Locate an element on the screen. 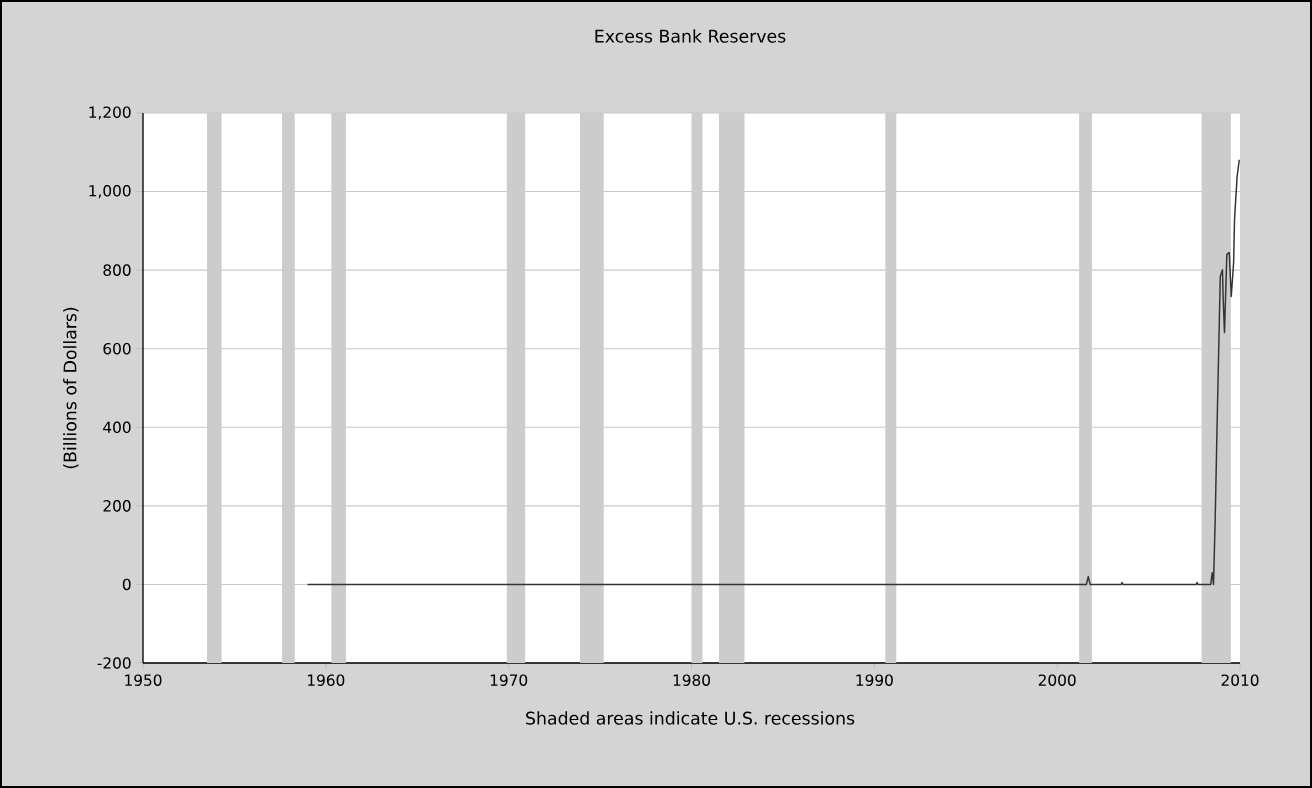  y-tick-label: 800 is located at coordinates (117, 270).